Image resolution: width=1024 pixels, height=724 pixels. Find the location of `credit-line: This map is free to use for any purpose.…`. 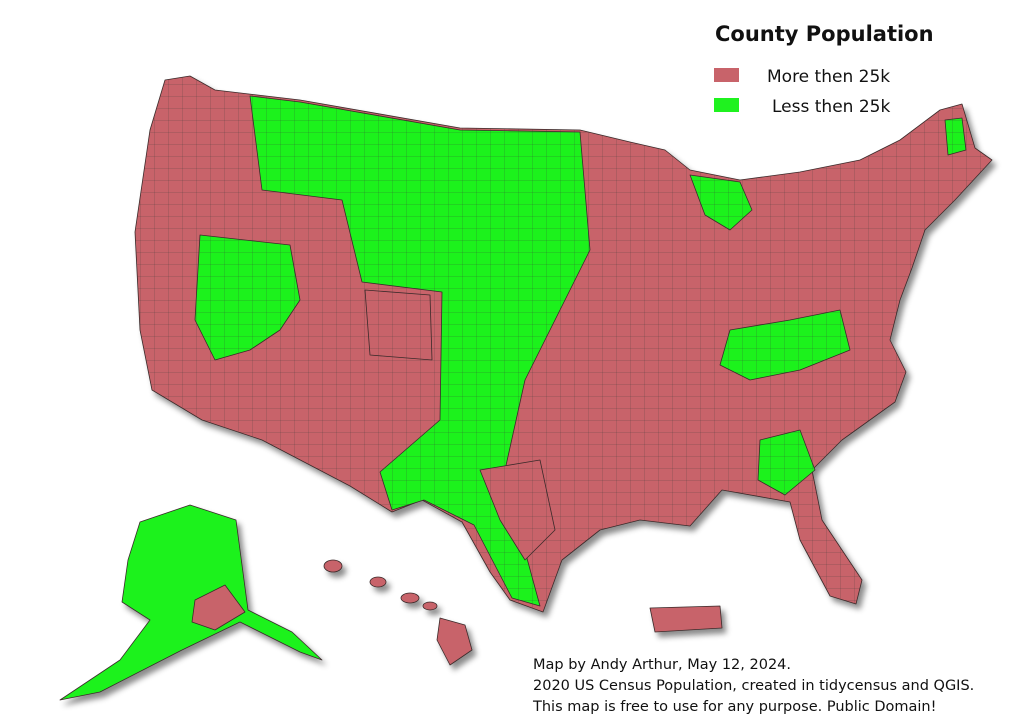

credit-line: This map is free to use for any purpose.… is located at coordinates (734, 707).